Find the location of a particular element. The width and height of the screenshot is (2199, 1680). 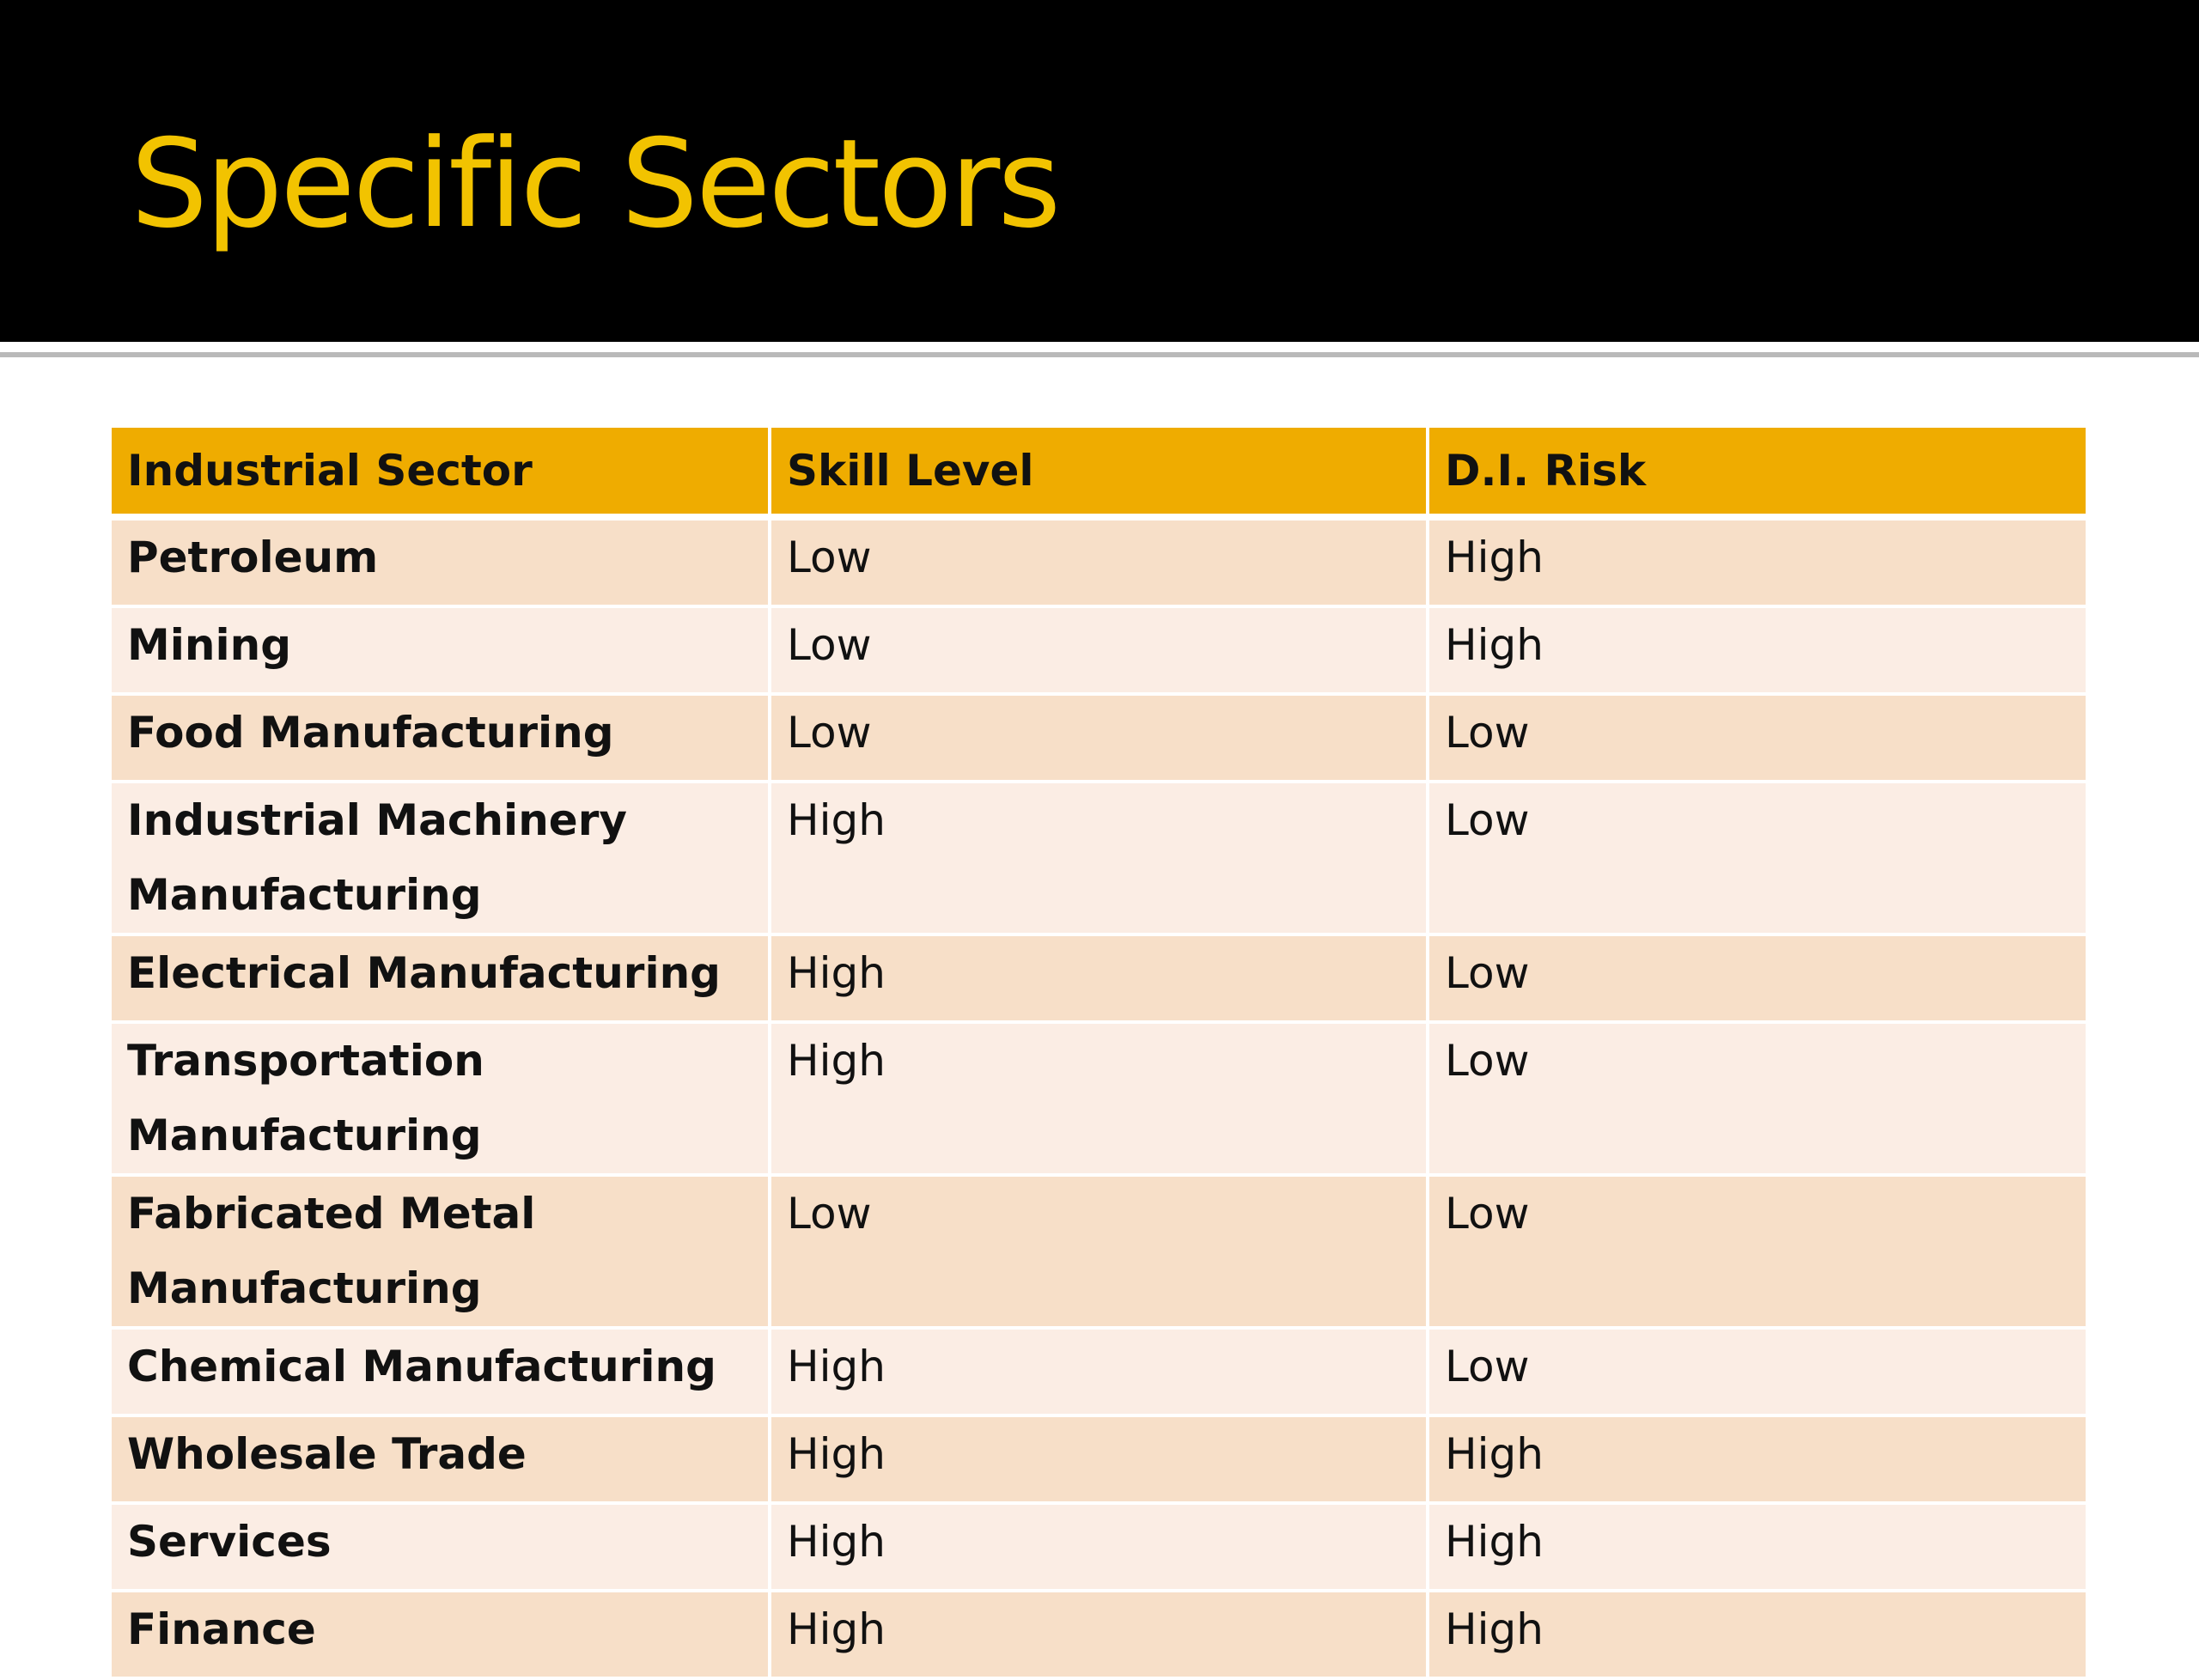

table-row: Mining Low High is located at coordinates (1099, 651).